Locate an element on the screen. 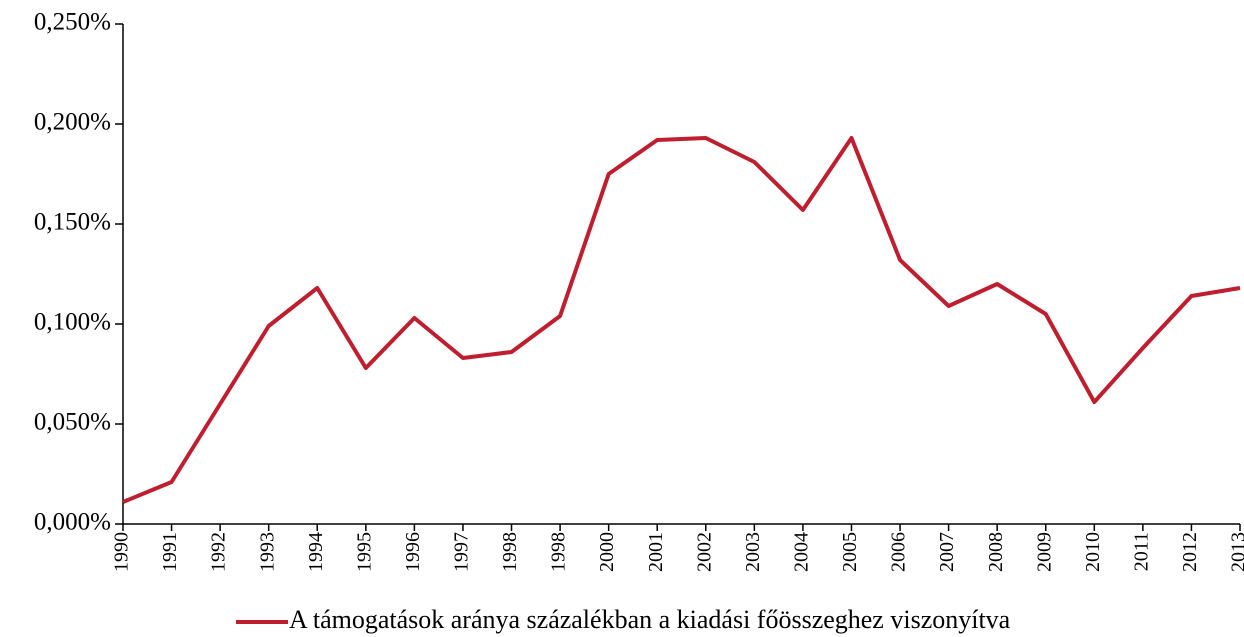 The image size is (1244, 637). x-tick-label: 2005 is located at coordinates (850, 552).